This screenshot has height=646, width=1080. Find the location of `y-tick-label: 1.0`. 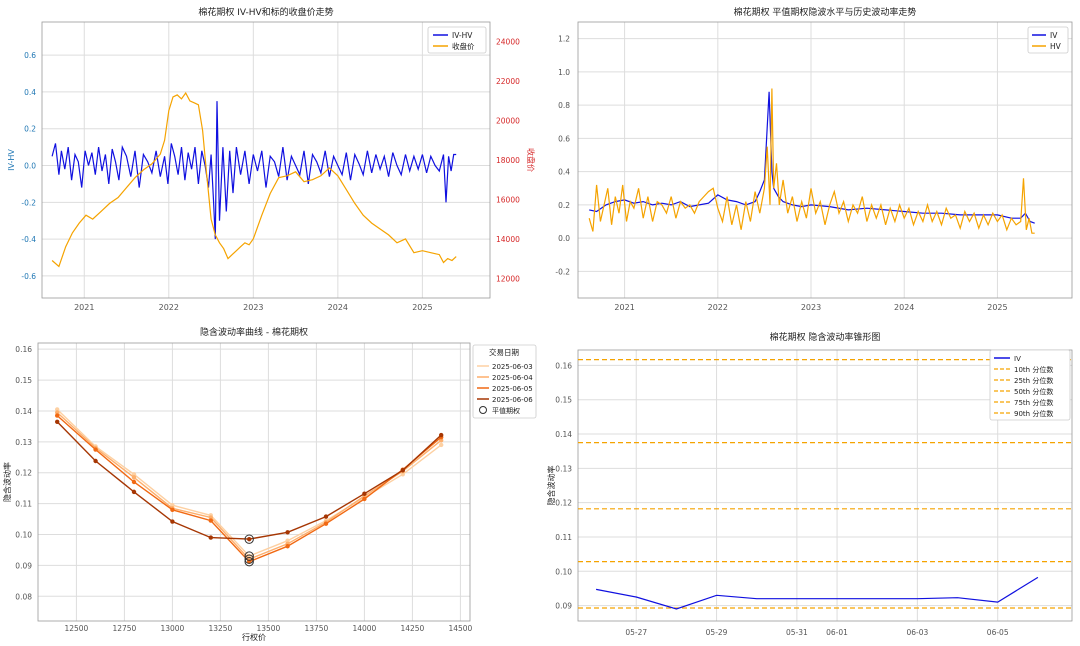

y-tick-label: 1.0 is located at coordinates (564, 72).